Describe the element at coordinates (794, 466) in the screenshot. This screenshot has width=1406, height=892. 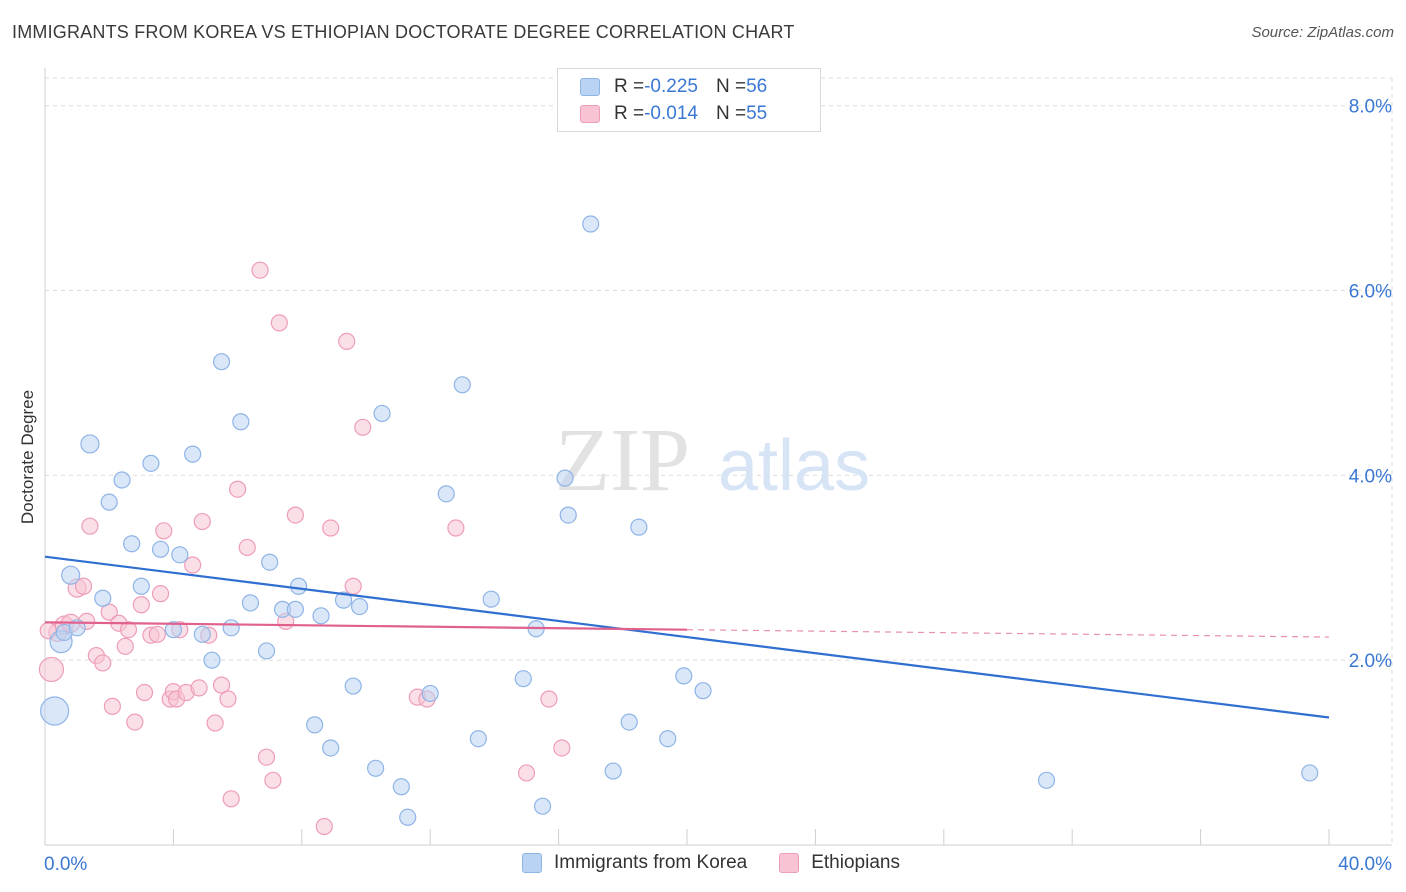
I see `watermark-atlas: atlas` at that location.